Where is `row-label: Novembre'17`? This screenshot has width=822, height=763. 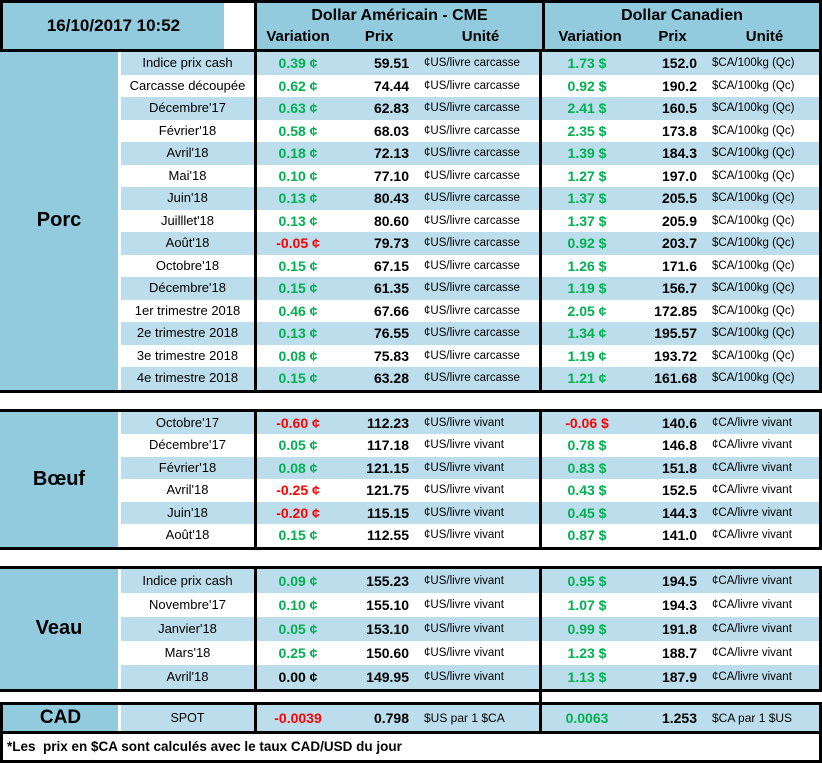
row-label: Novembre'17 is located at coordinates (187, 604).